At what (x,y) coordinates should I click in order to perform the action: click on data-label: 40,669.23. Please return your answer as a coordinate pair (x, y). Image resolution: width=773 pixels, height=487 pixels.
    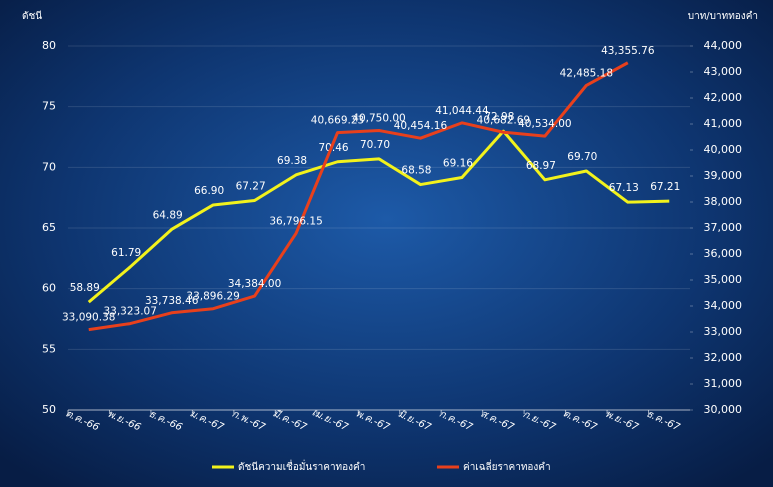
    Looking at the image, I should click on (337, 121).